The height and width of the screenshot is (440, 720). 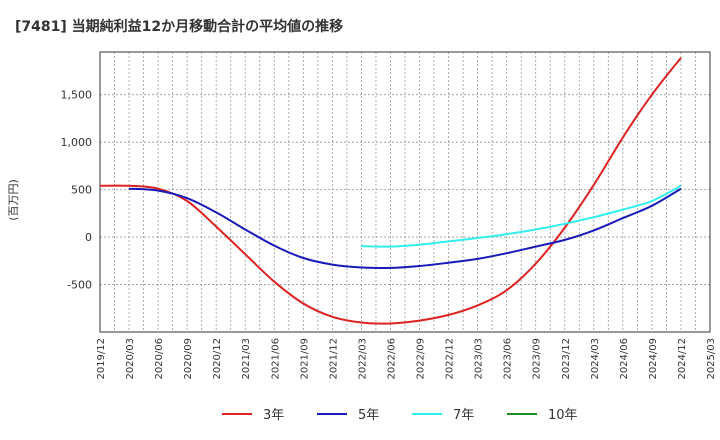 I want to click on x-tick-label: 2022/12, so click(x=450, y=359).